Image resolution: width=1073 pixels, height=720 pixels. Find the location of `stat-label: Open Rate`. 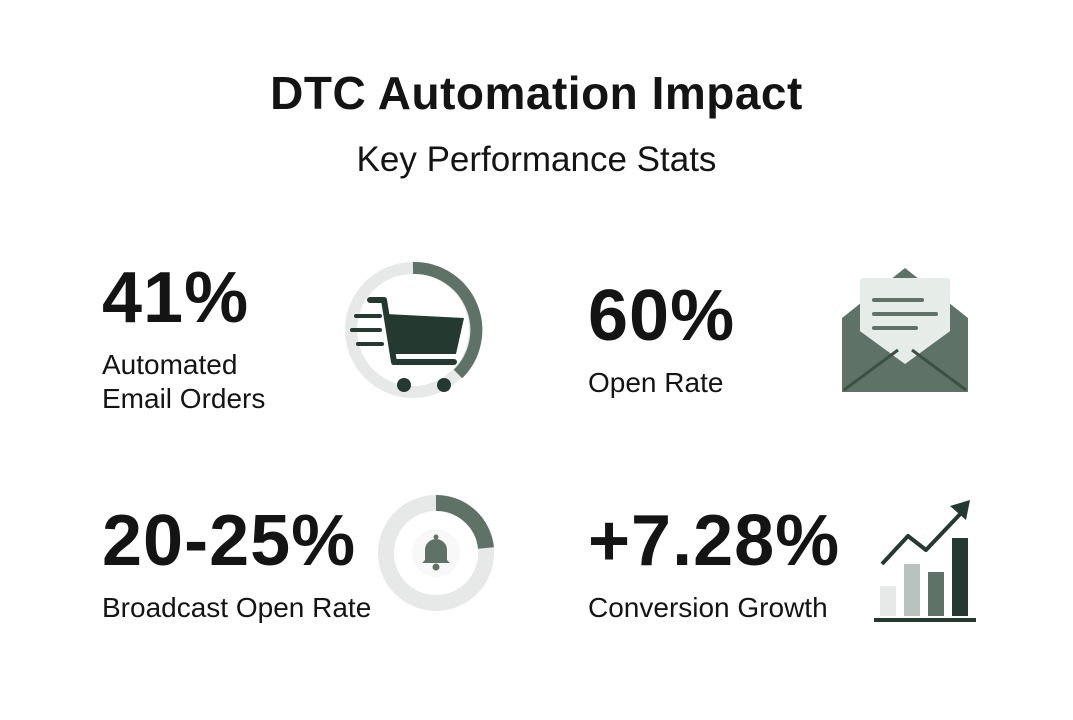

stat-label: Open Rate is located at coordinates (661, 383).